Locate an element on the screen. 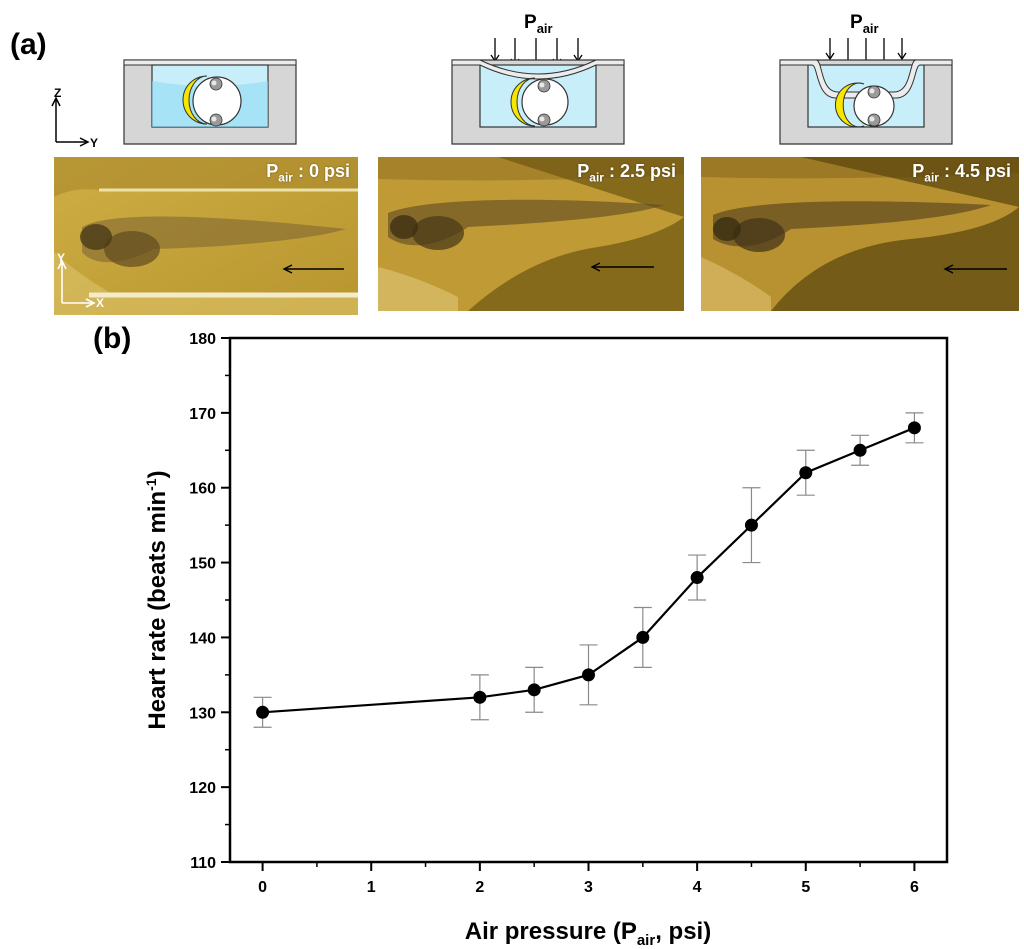 The height and width of the screenshot is (949, 1024). x-tick-label: 4 is located at coordinates (697, 887).